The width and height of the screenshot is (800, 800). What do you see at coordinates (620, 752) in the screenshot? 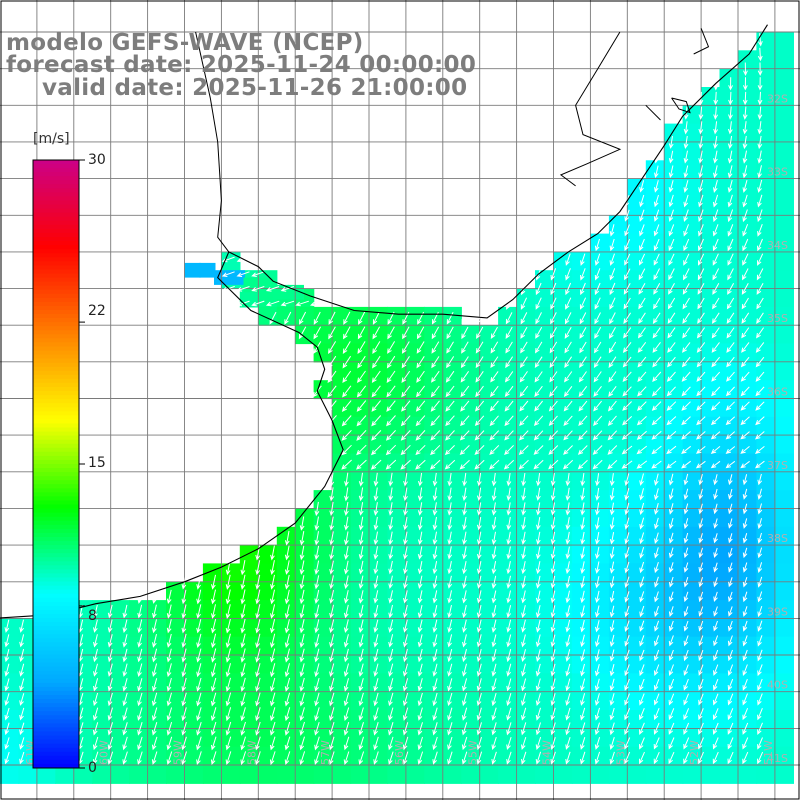
I see `lon-label: 53W` at bounding box center [620, 752].